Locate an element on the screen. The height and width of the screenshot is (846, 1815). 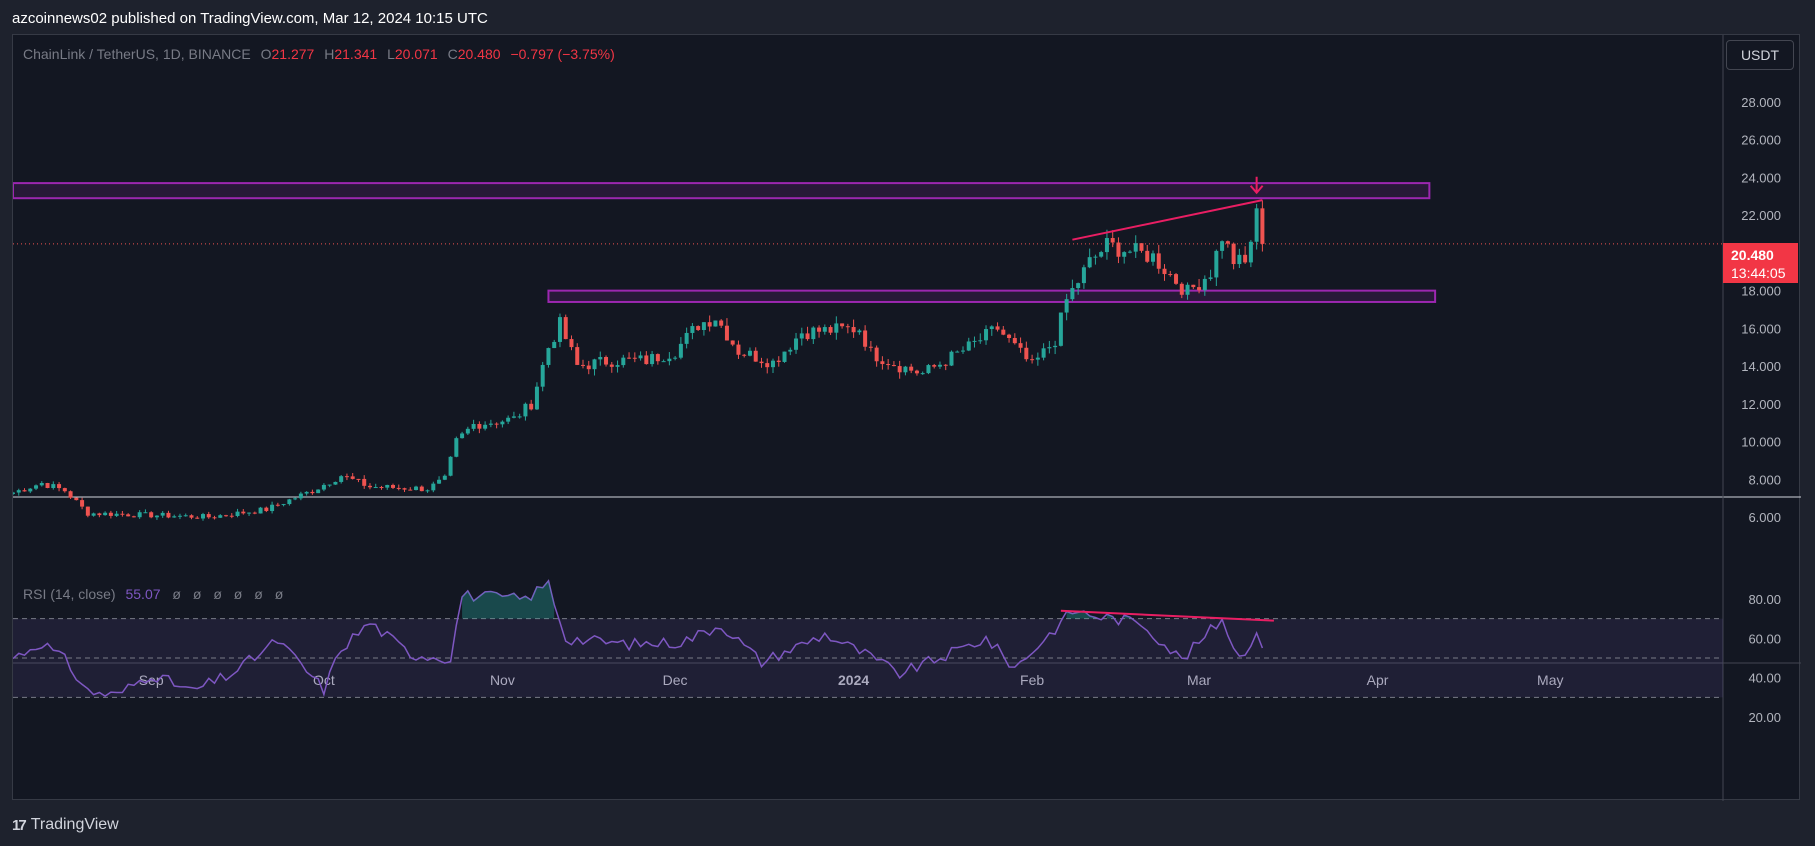
last-price-value: 20.480 is located at coordinates (1752, 255).